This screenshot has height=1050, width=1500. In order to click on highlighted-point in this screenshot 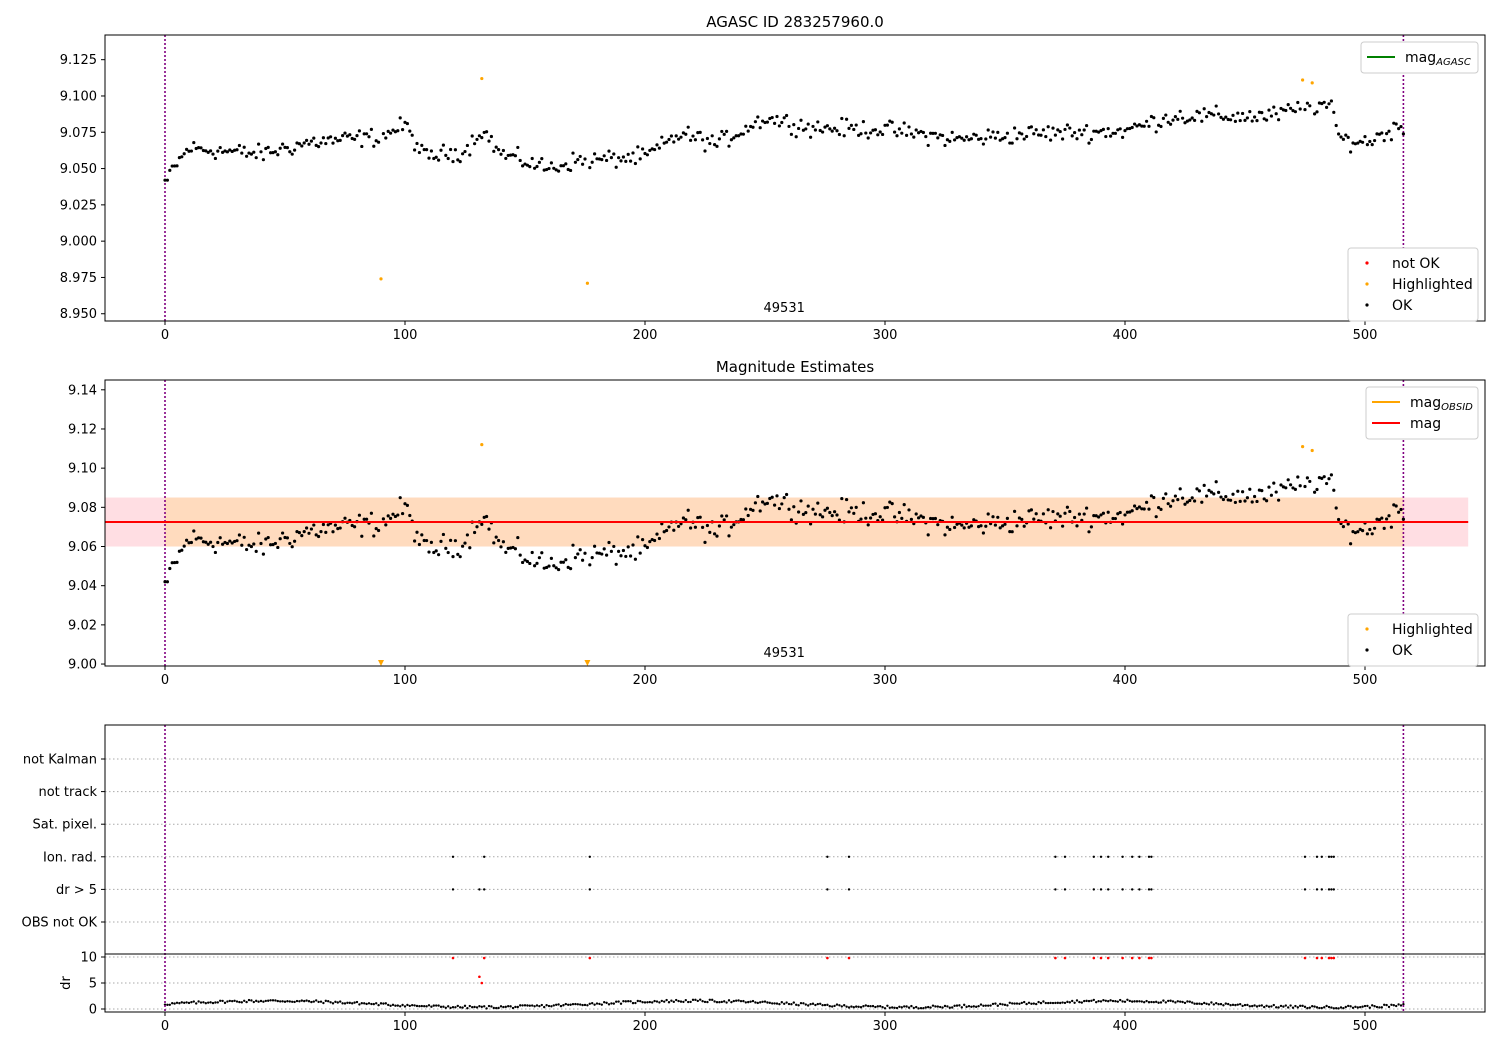, I will do `click(1312, 83)`.